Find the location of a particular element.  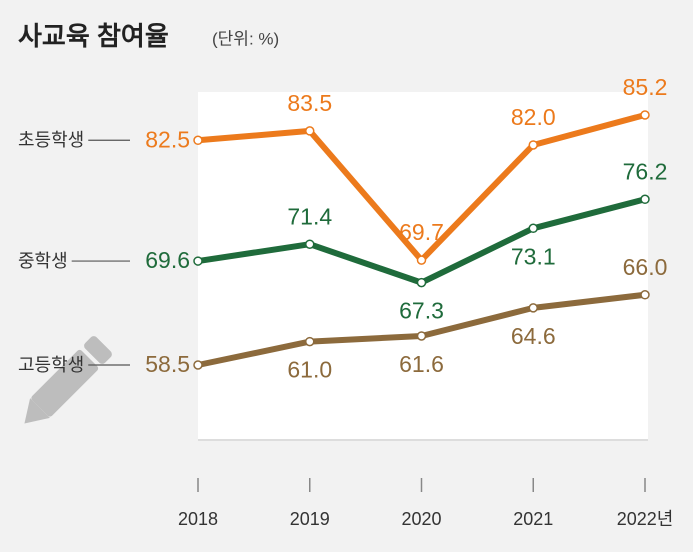

x-tick-label: 2018 is located at coordinates (198, 519).